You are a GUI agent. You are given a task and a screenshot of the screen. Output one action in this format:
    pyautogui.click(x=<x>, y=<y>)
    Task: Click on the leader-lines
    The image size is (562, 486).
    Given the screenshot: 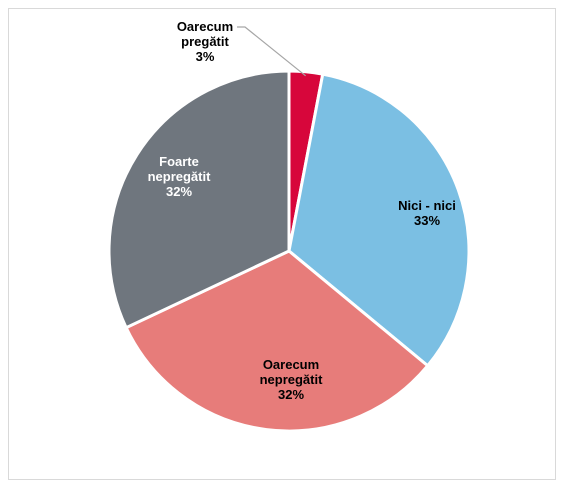 What is the action you would take?
    pyautogui.click(x=271, y=51)
    